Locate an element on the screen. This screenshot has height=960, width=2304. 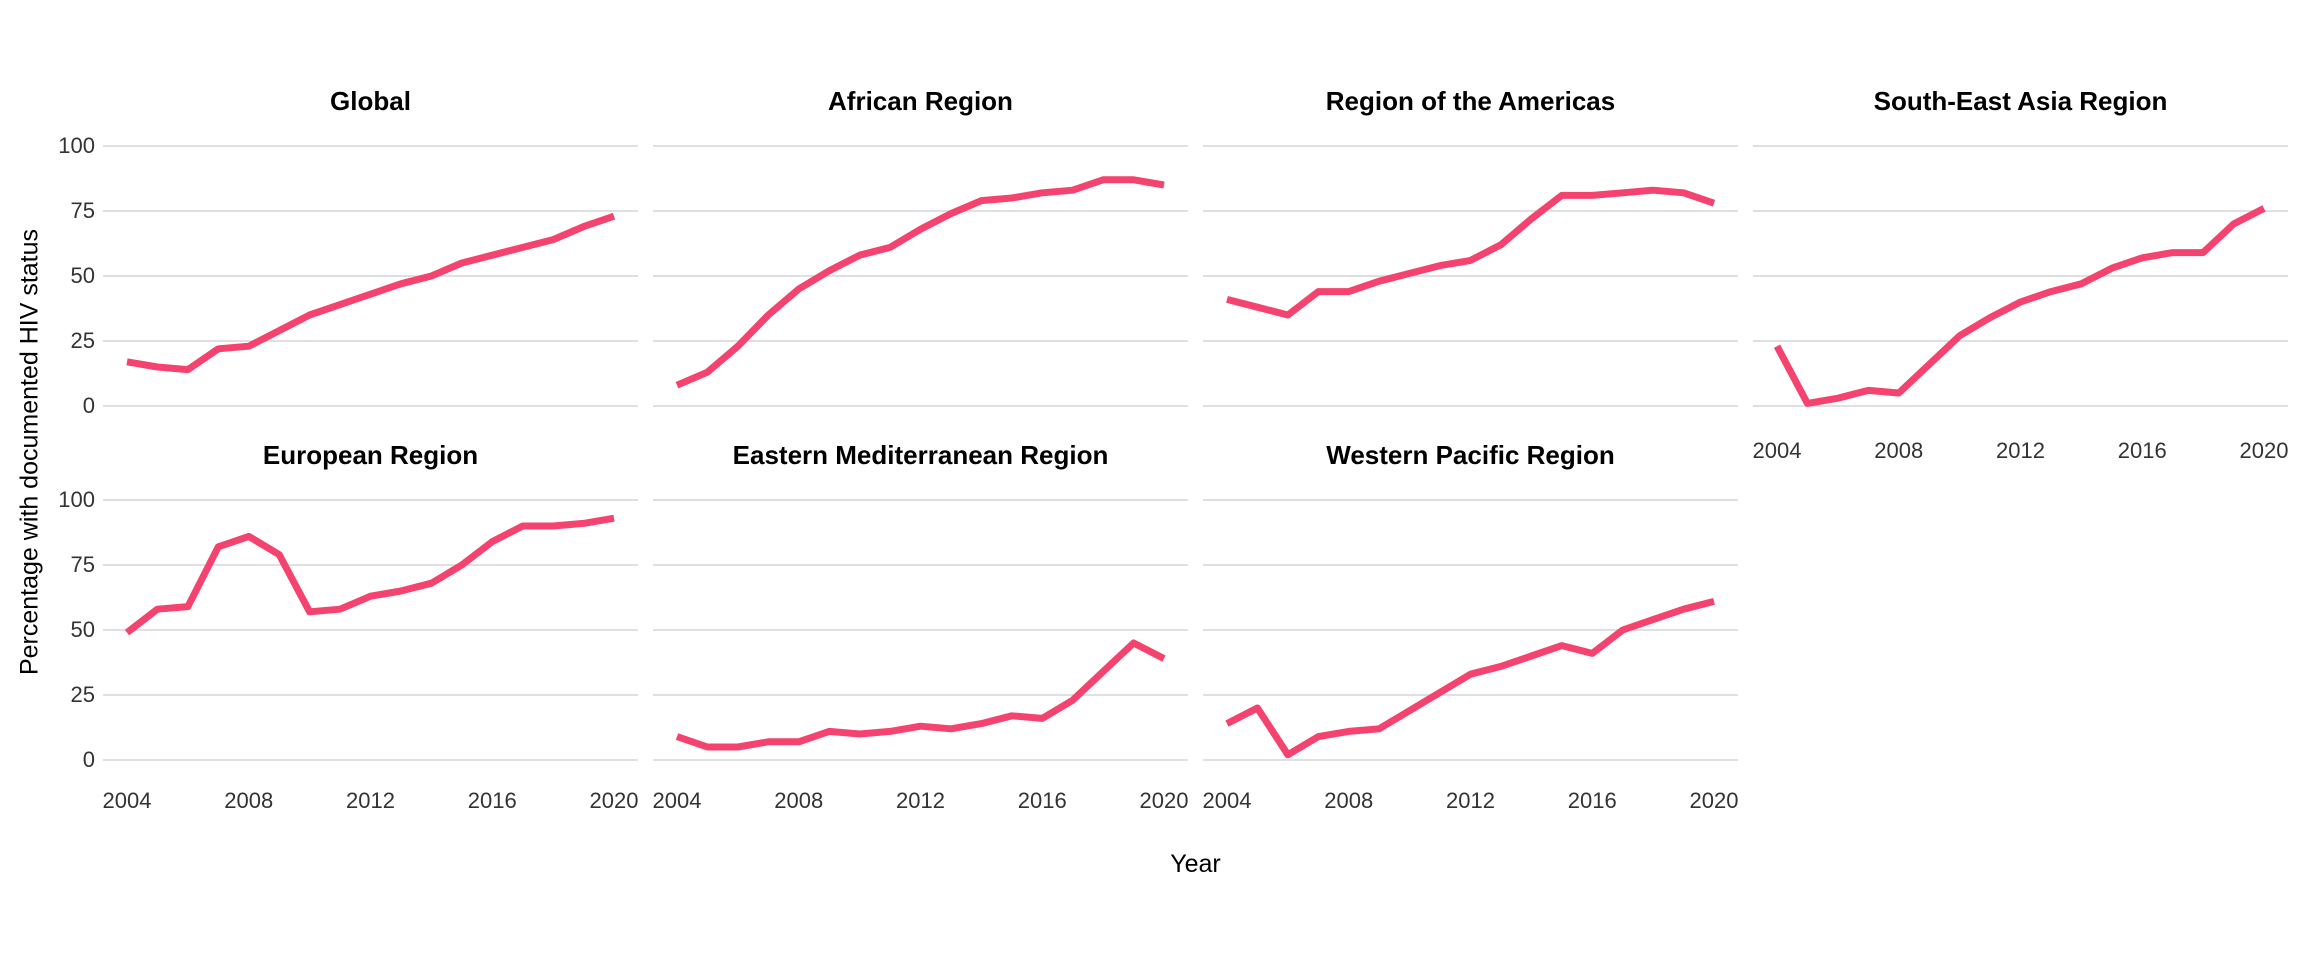
facet-title: Eastern Mediterranean Region is located at coordinates (920, 455).